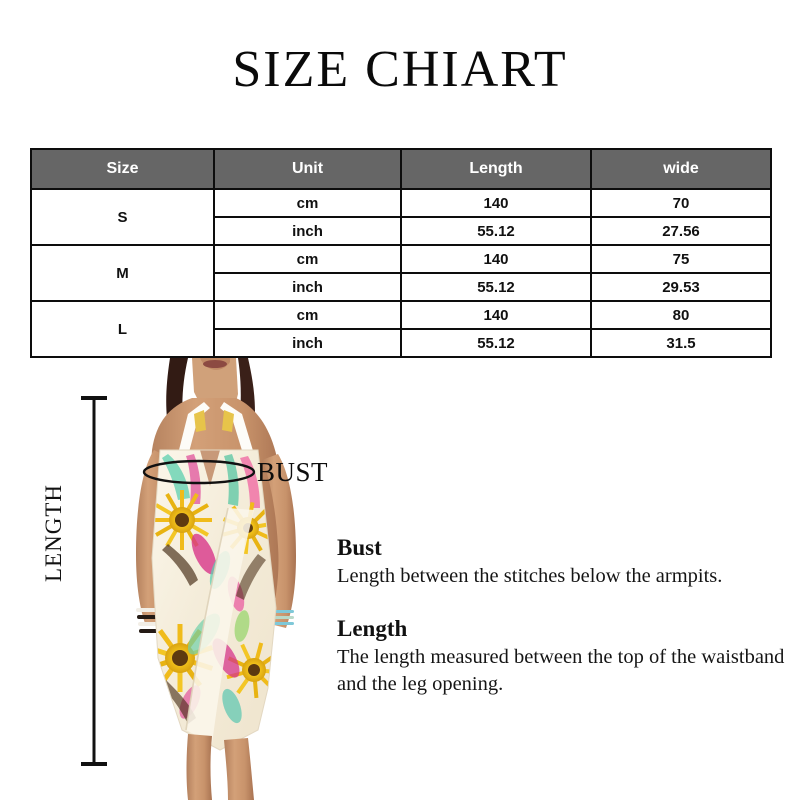 The height and width of the screenshot is (800, 800). Describe the element at coordinates (228, 421) in the screenshot. I see `strap-accent-right` at that location.